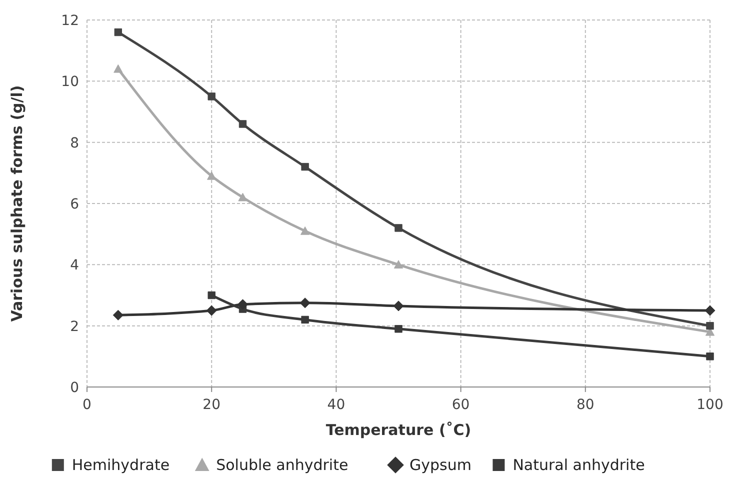 The width and height of the screenshot is (734, 484). What do you see at coordinates (75, 204) in the screenshot?
I see `y-tick-label: 6` at bounding box center [75, 204].